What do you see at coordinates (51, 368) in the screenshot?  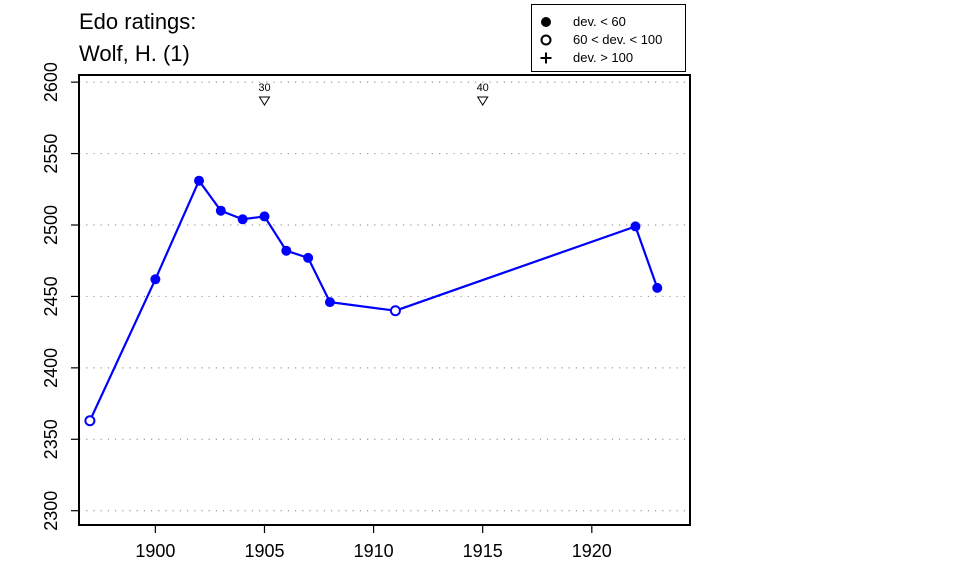 I see `y-tick-label: 2400` at bounding box center [51, 368].